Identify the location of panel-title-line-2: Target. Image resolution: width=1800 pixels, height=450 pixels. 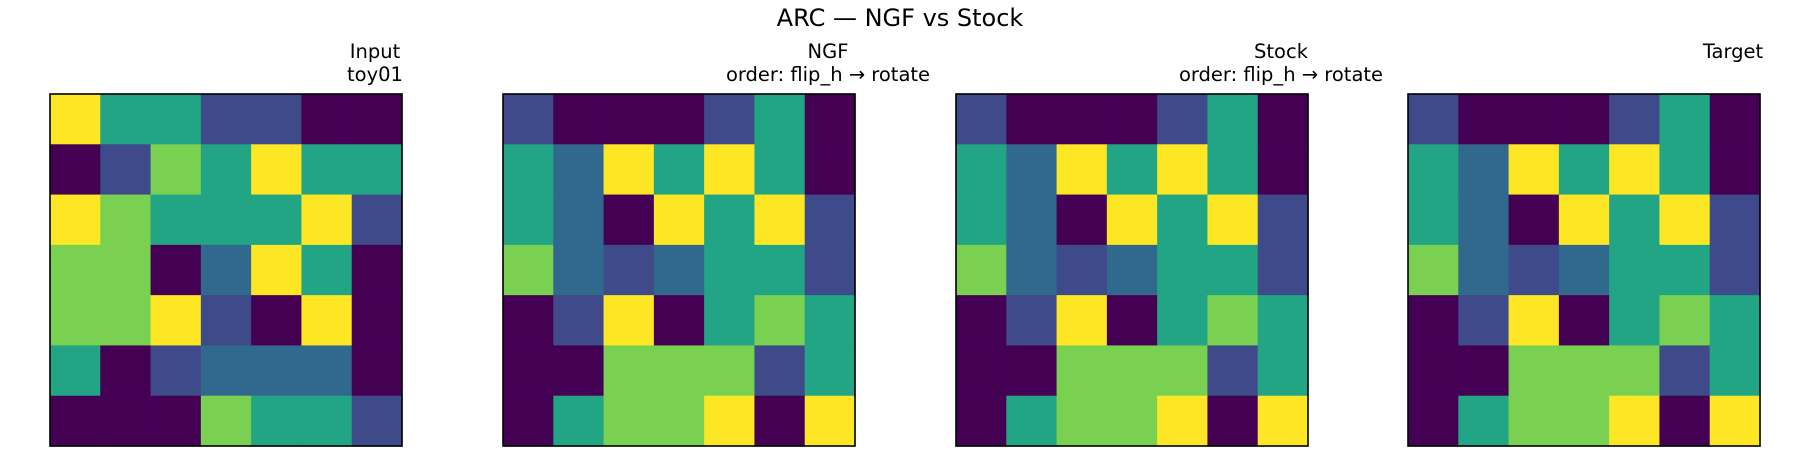
(1733, 51).